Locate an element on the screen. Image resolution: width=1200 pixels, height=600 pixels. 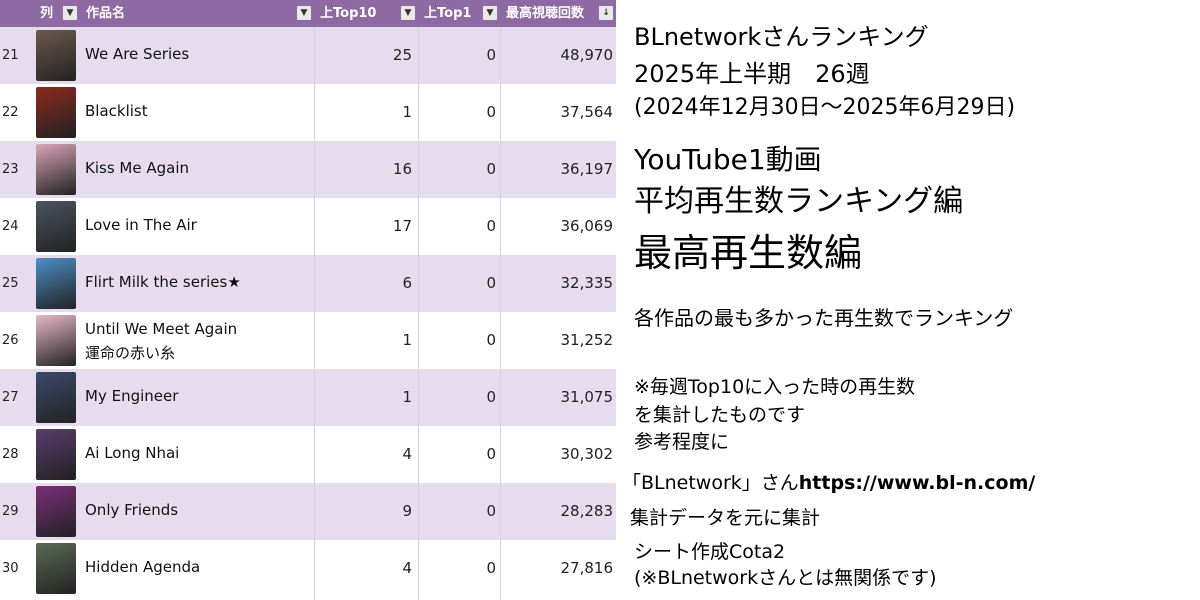
info-disclaimer: (※BLnetworkさんとは無関係です) is located at coordinates (785, 578).